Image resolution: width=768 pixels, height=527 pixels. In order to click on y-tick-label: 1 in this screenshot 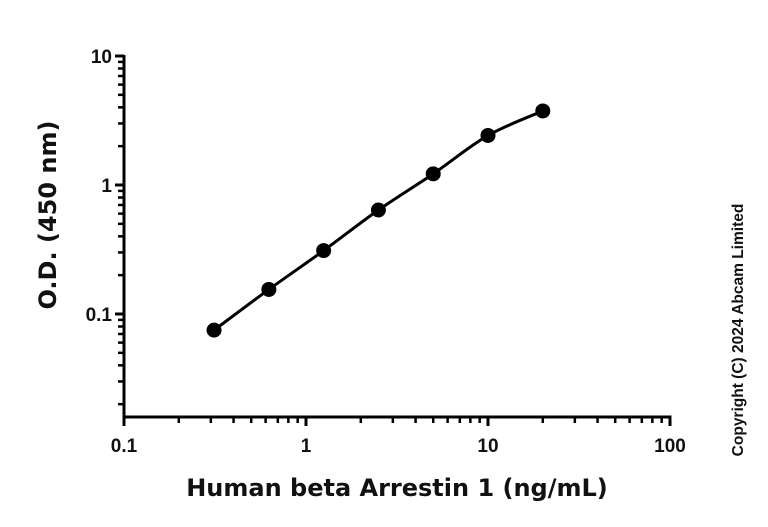, I will do `click(106, 186)`.